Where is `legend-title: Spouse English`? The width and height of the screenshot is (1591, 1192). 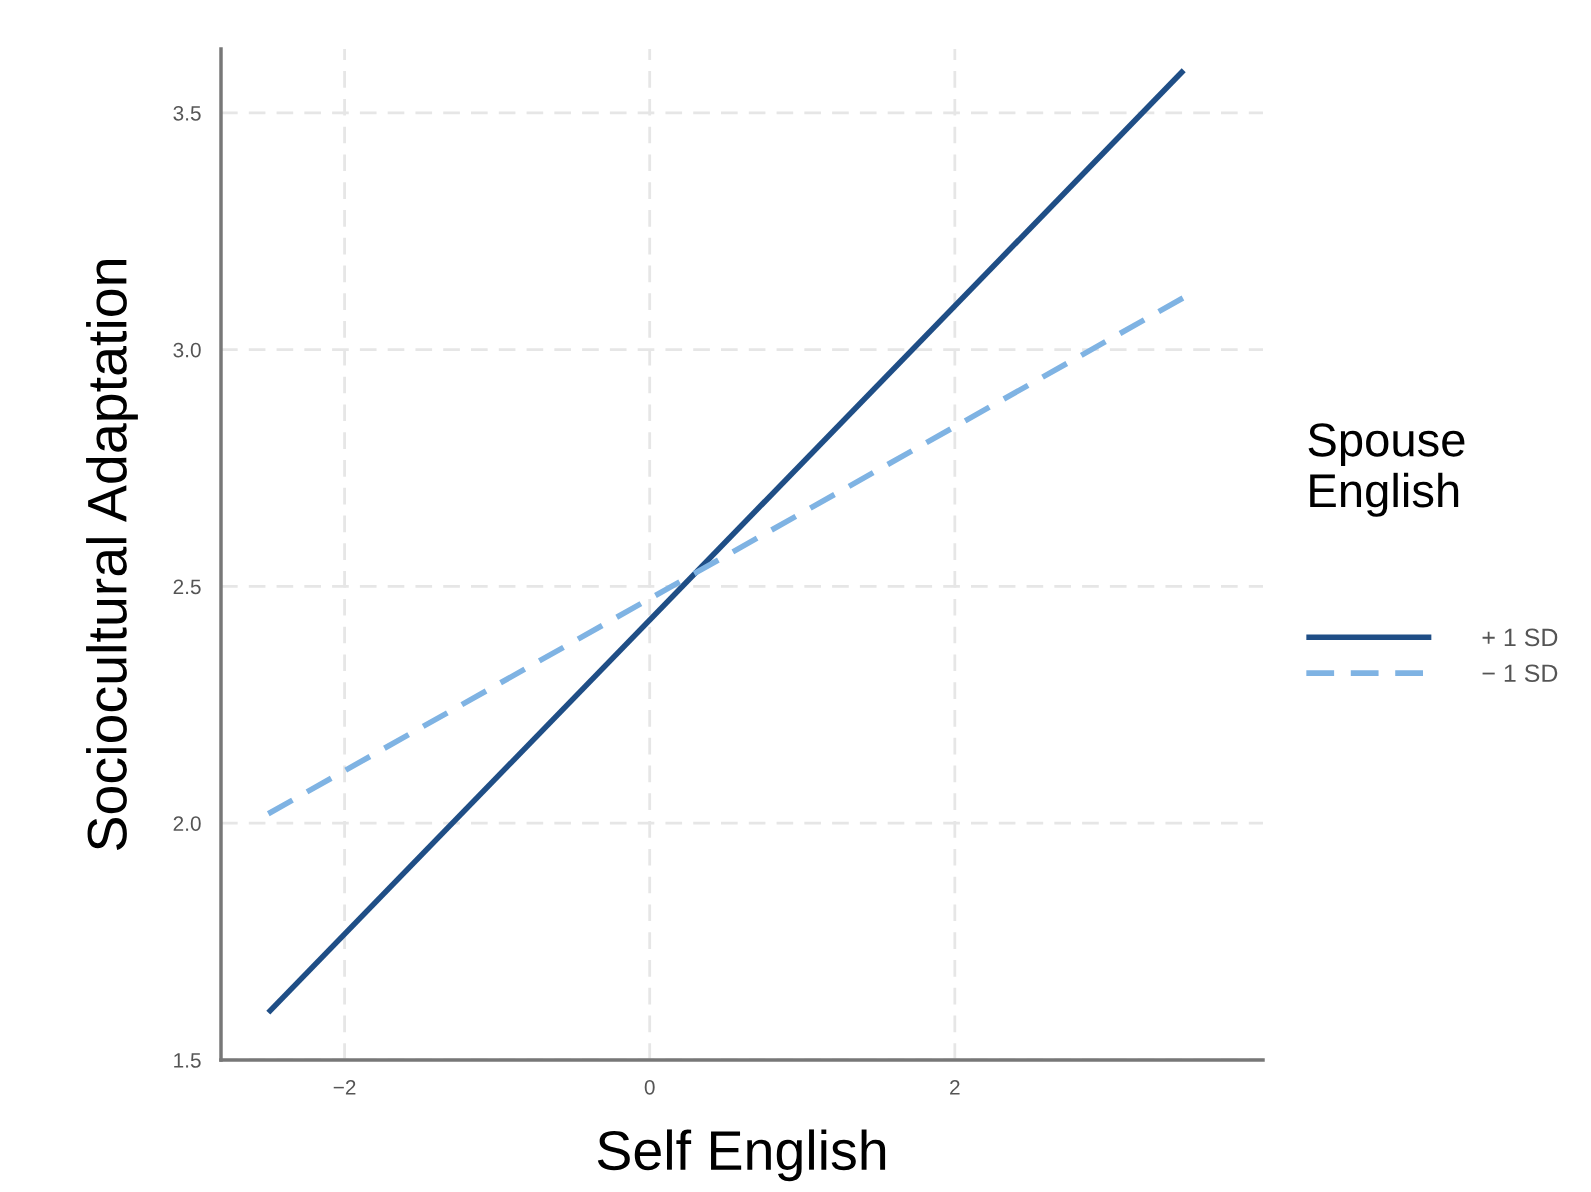 legend-title: Spouse English is located at coordinates (1386, 470).